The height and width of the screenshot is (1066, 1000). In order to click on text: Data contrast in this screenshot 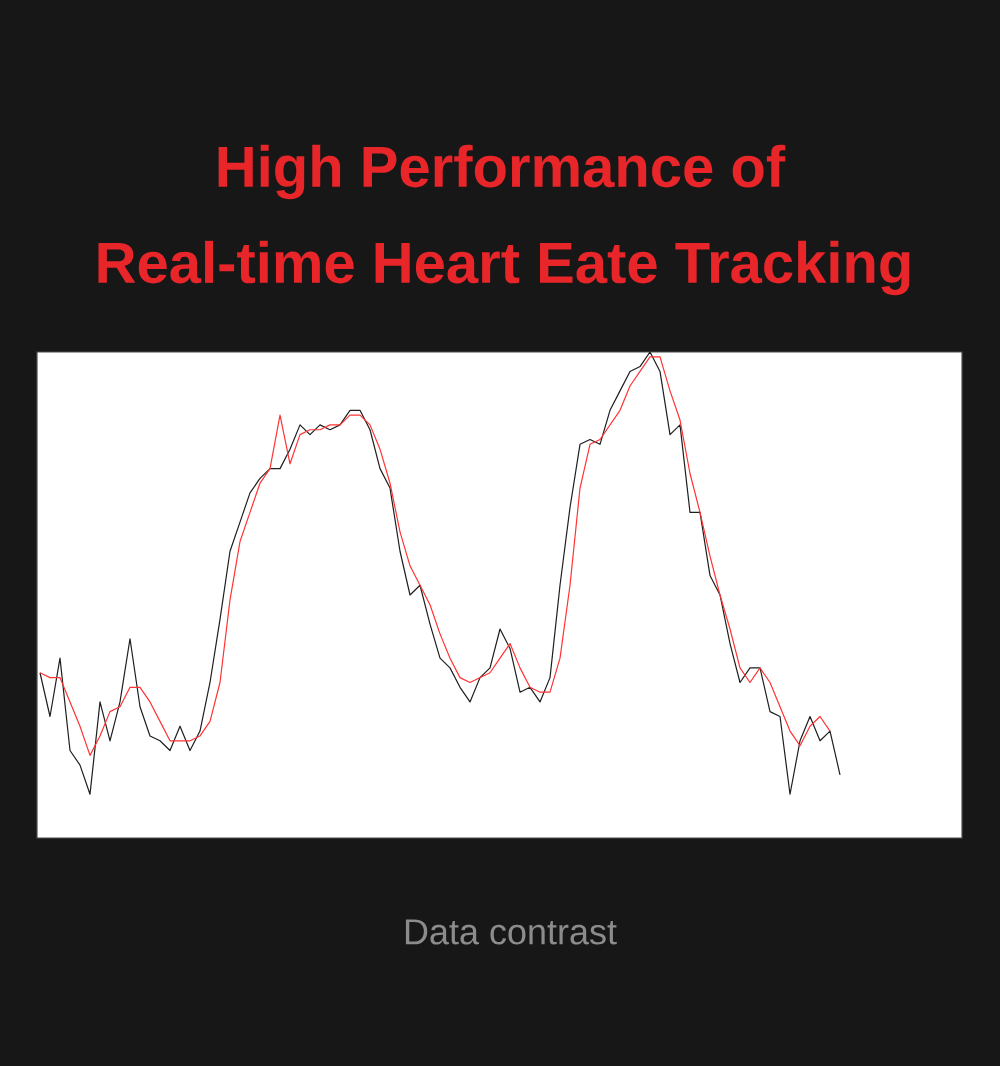, I will do `click(511, 932)`.